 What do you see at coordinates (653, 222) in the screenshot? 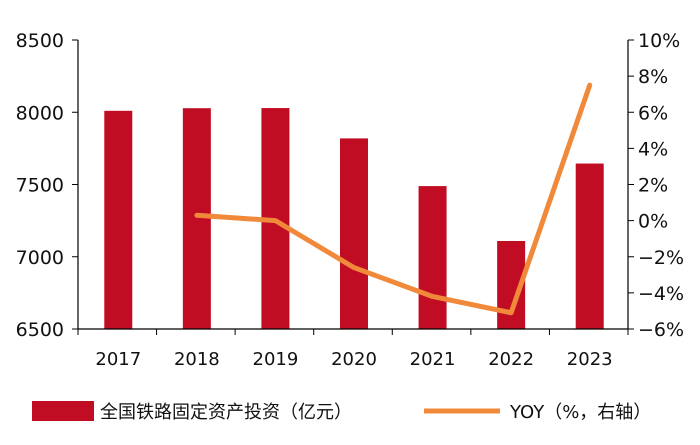
I see `right-tick-label: 0%` at bounding box center [653, 222].